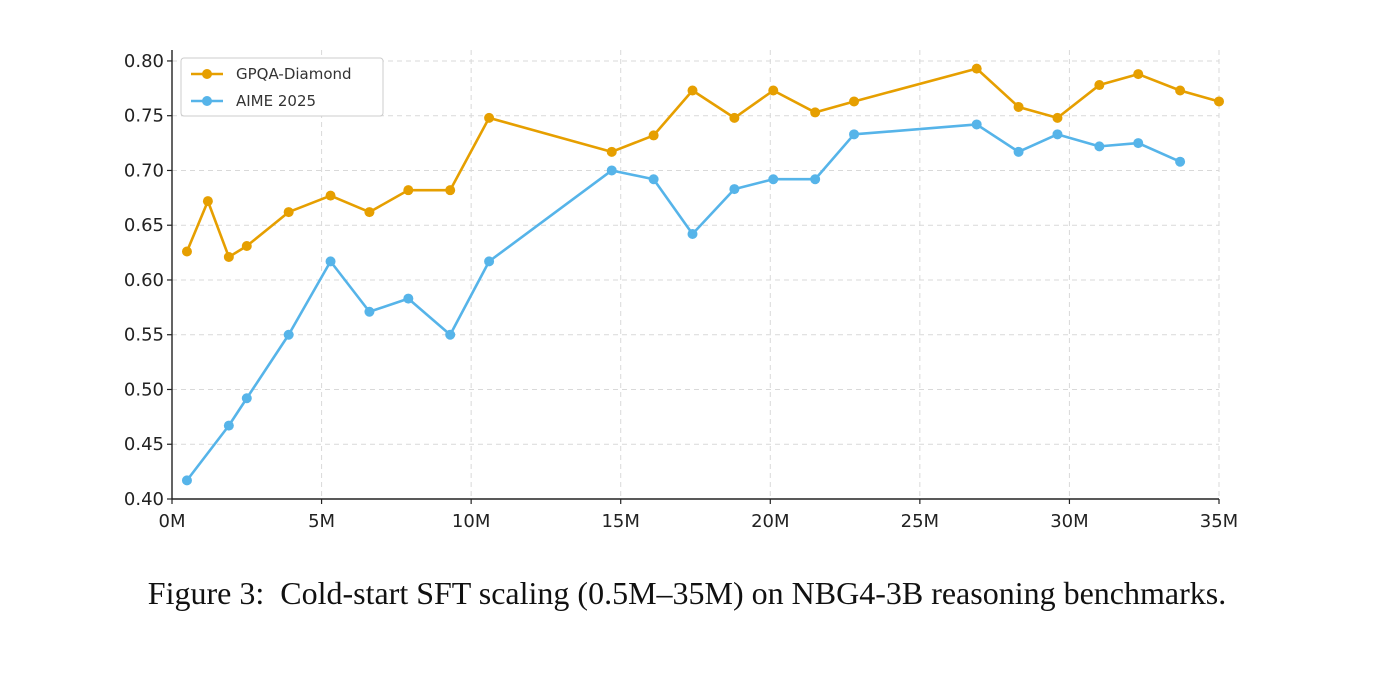 This screenshot has width=1374, height=690. What do you see at coordinates (920, 521) in the screenshot?
I see `x-tick-label: 25M` at bounding box center [920, 521].